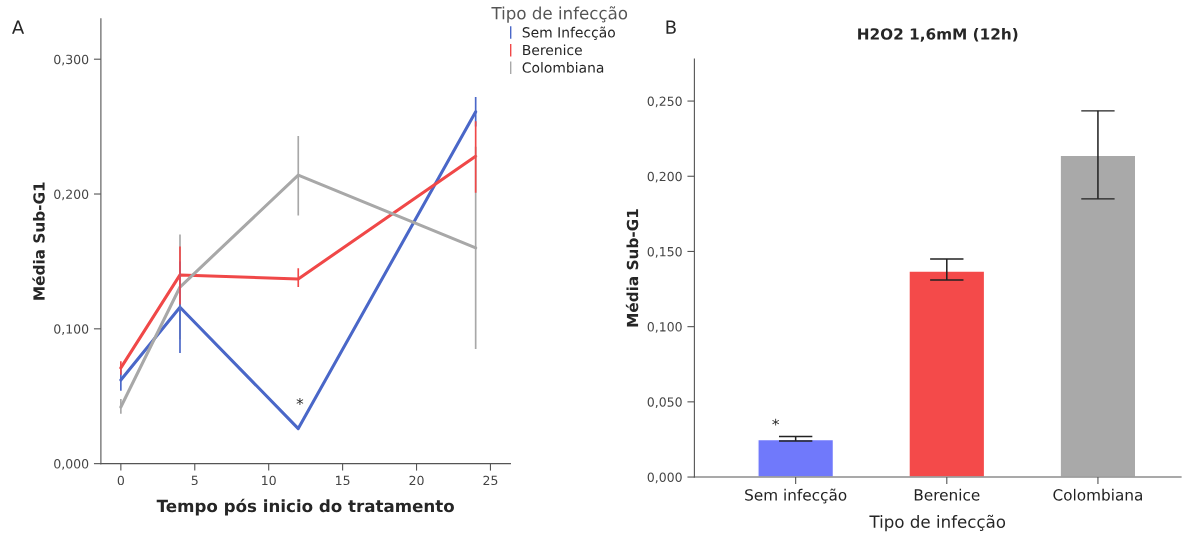 The image size is (1187, 536). What do you see at coordinates (1097, 494) in the screenshot?
I see `x-tick-label: Colombiana` at bounding box center [1097, 494].